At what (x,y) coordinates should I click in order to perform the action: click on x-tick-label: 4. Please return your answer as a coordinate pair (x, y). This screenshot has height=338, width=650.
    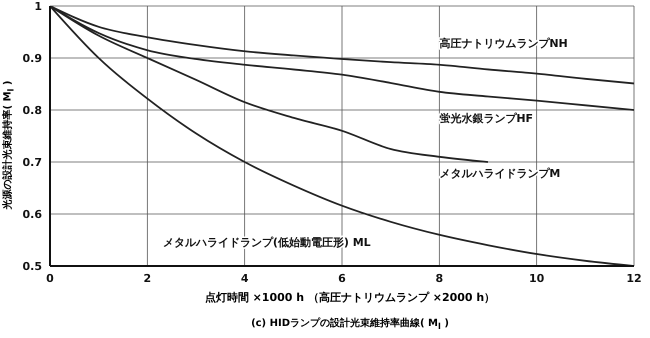
    Looking at the image, I should click on (244, 278).